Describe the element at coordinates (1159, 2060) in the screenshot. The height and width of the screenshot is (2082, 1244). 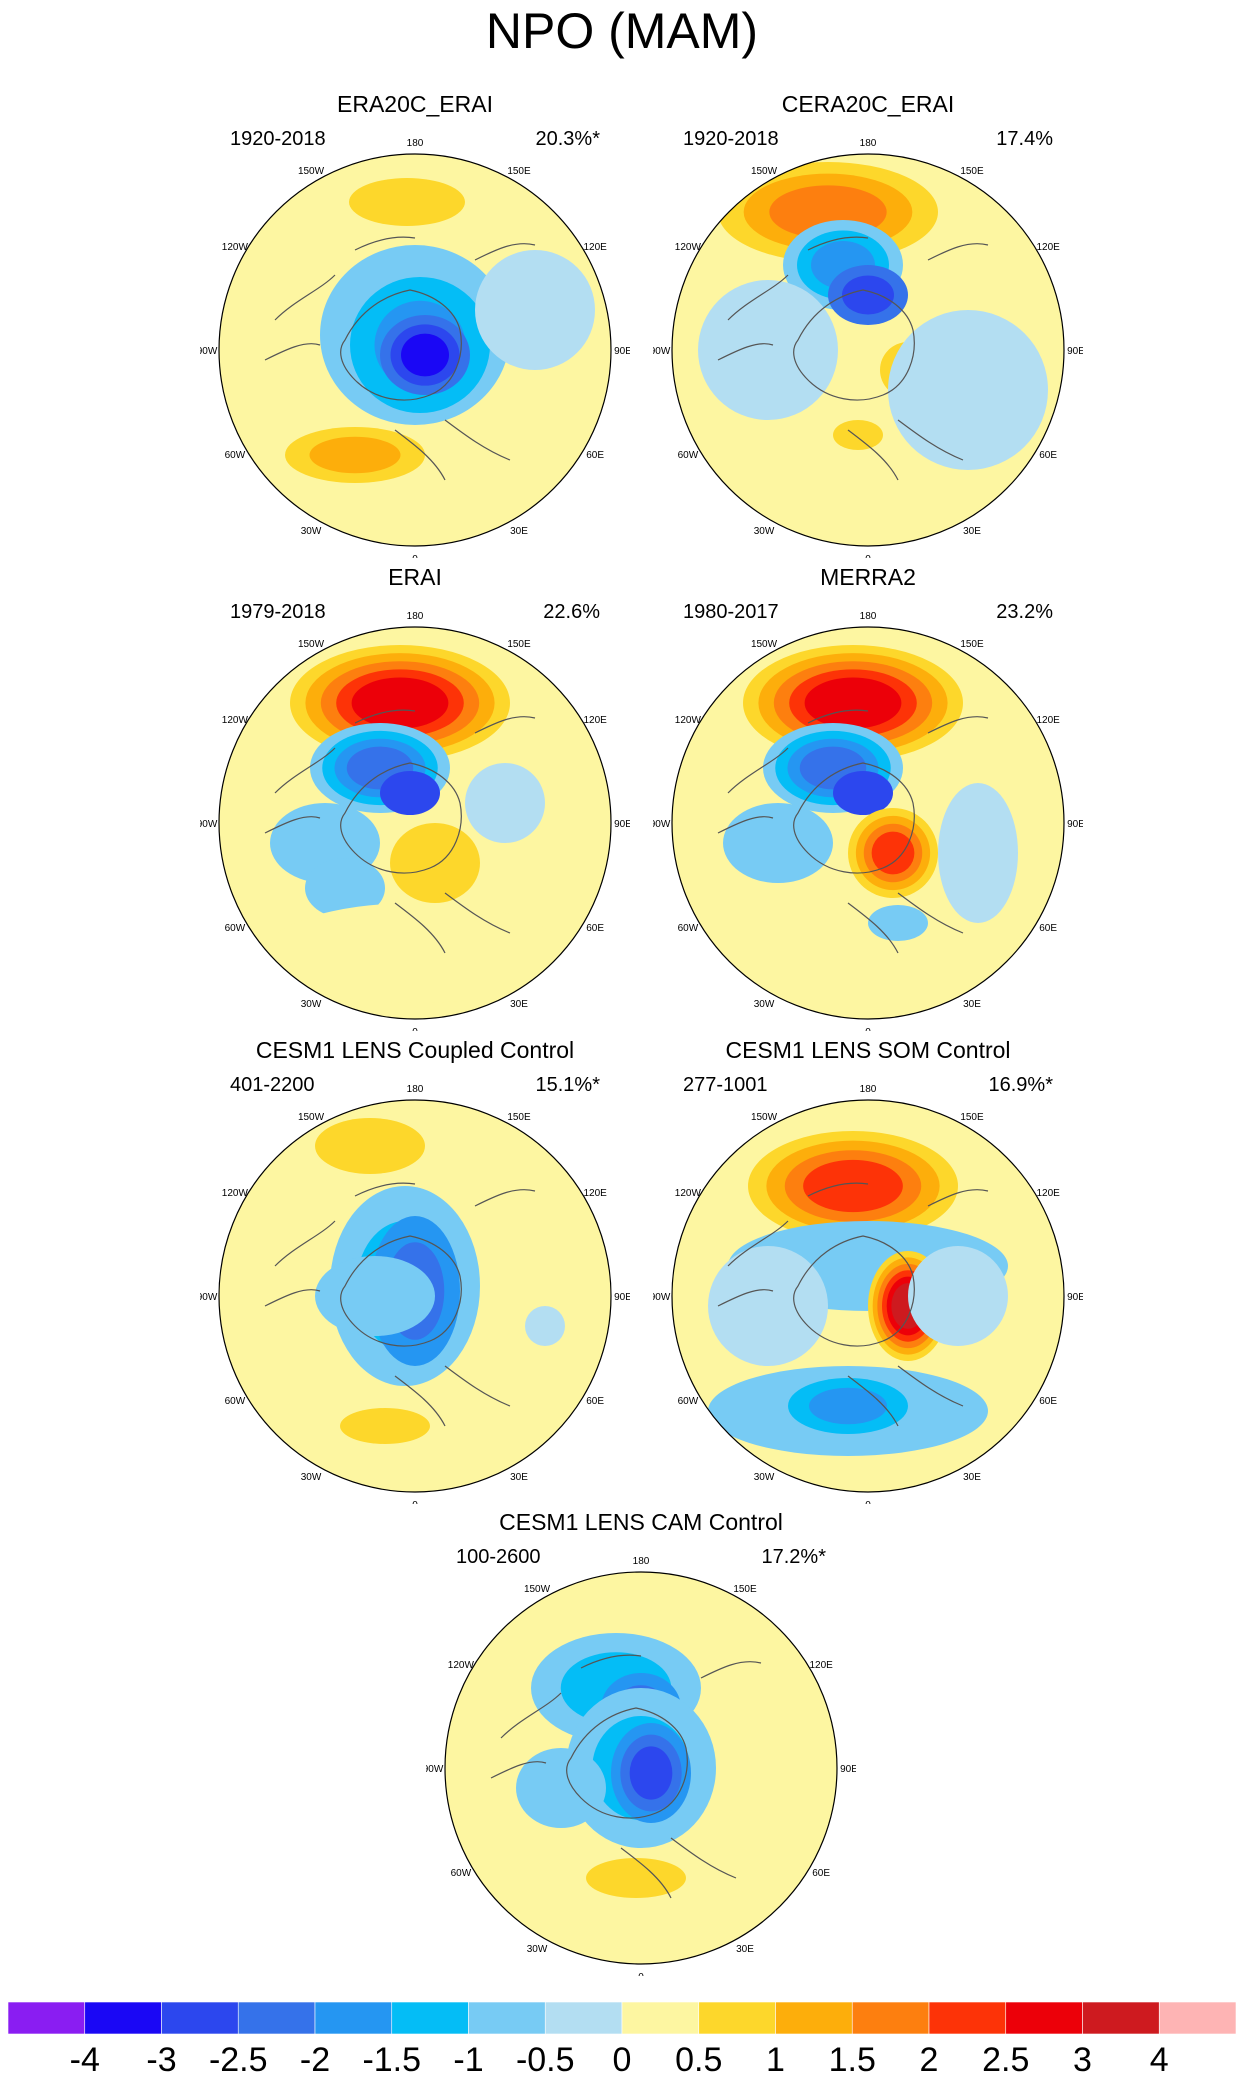
I see `colorbar-tick-label: 4` at that location.